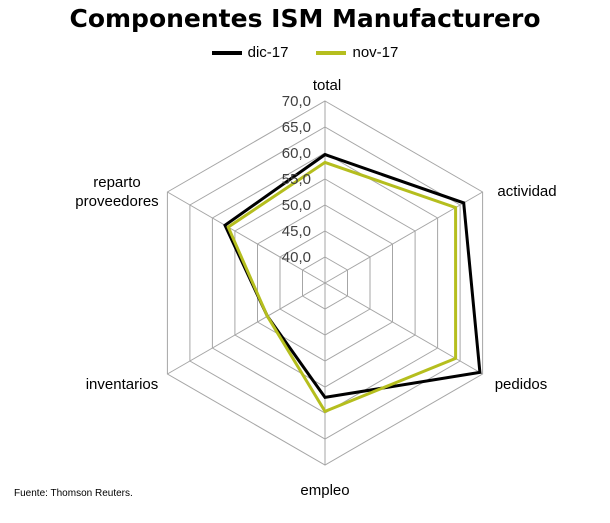 This screenshot has width=610, height=523. What do you see at coordinates (296, 127) in the screenshot?
I see `tick-label-65-0: 65,0` at bounding box center [296, 127].